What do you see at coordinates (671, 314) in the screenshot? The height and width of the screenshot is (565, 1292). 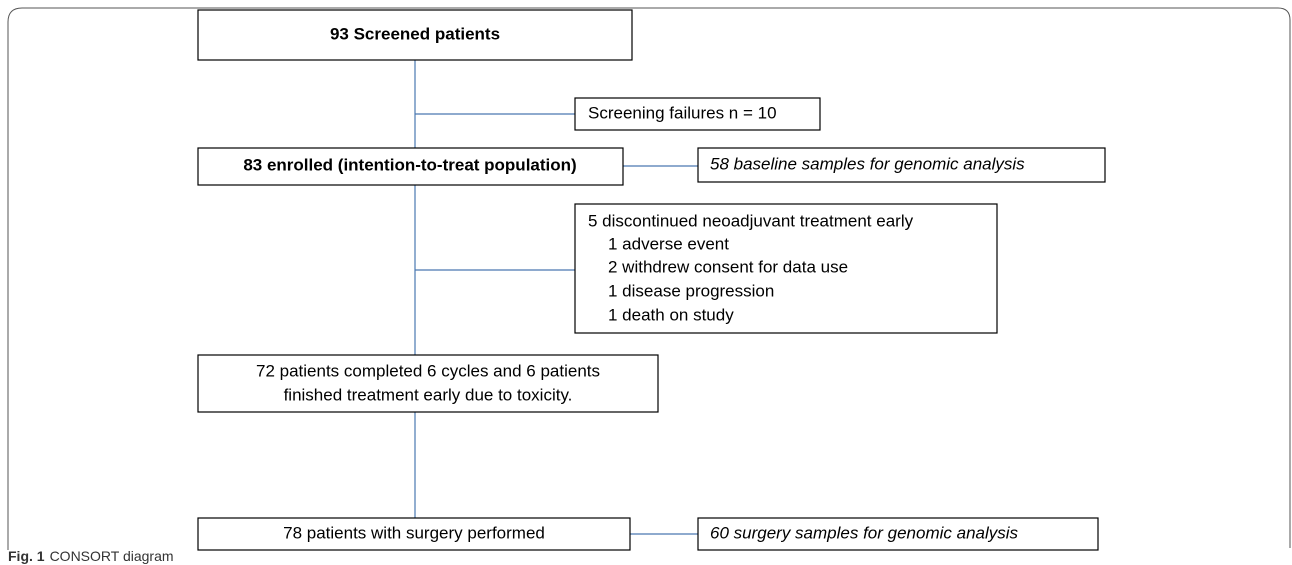 I see `box-label: 1 death on study` at bounding box center [671, 314].